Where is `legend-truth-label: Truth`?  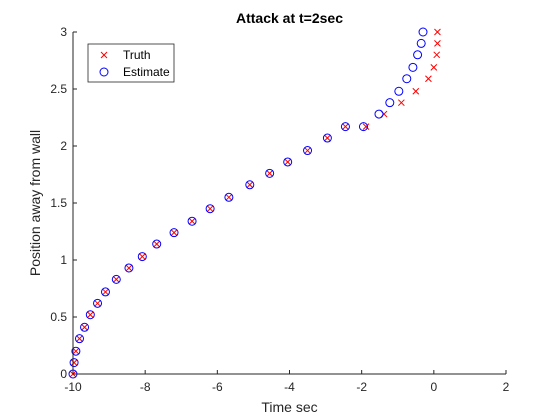 legend-truth-label: Truth is located at coordinates (137, 55).